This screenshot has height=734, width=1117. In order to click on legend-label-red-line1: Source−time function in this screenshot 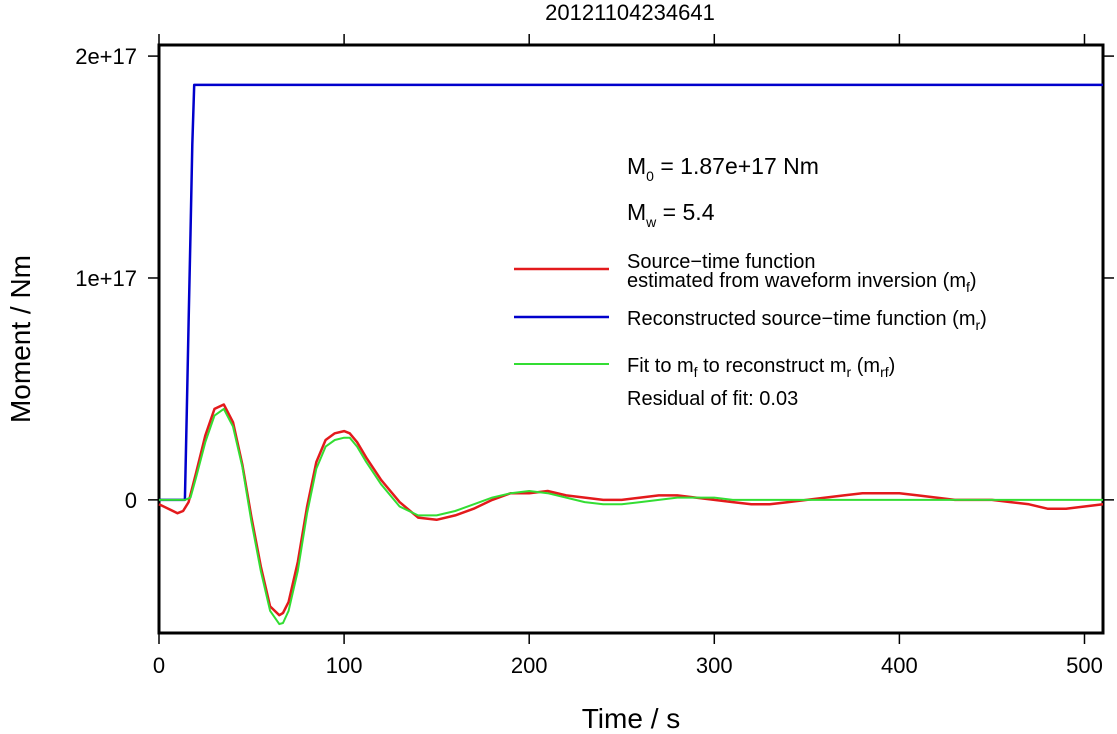, I will do `click(721, 262)`.